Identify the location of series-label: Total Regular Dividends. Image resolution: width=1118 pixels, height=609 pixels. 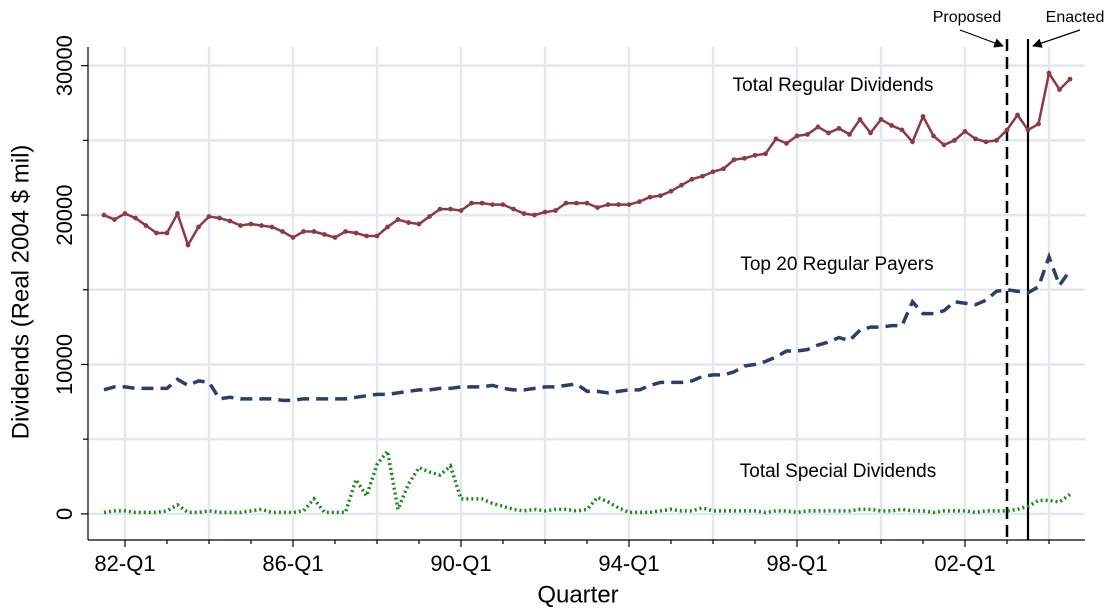
(833, 85).